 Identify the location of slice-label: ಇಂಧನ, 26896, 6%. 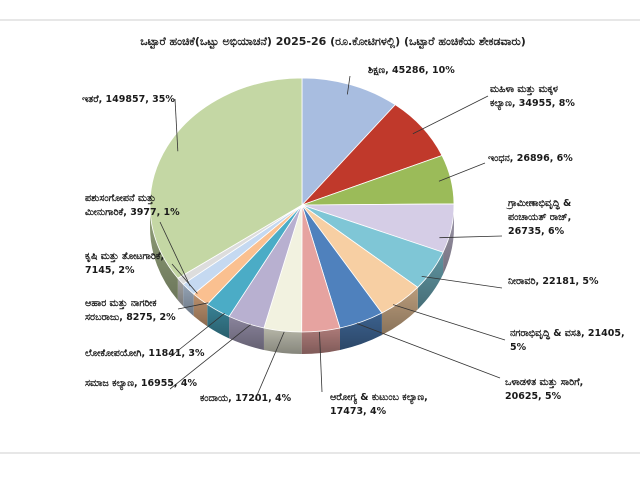
(530, 158).